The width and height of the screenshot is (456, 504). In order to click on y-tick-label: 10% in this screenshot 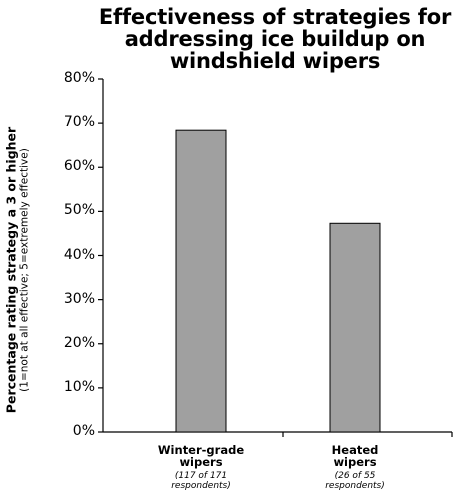, I will do `click(79, 386)`.